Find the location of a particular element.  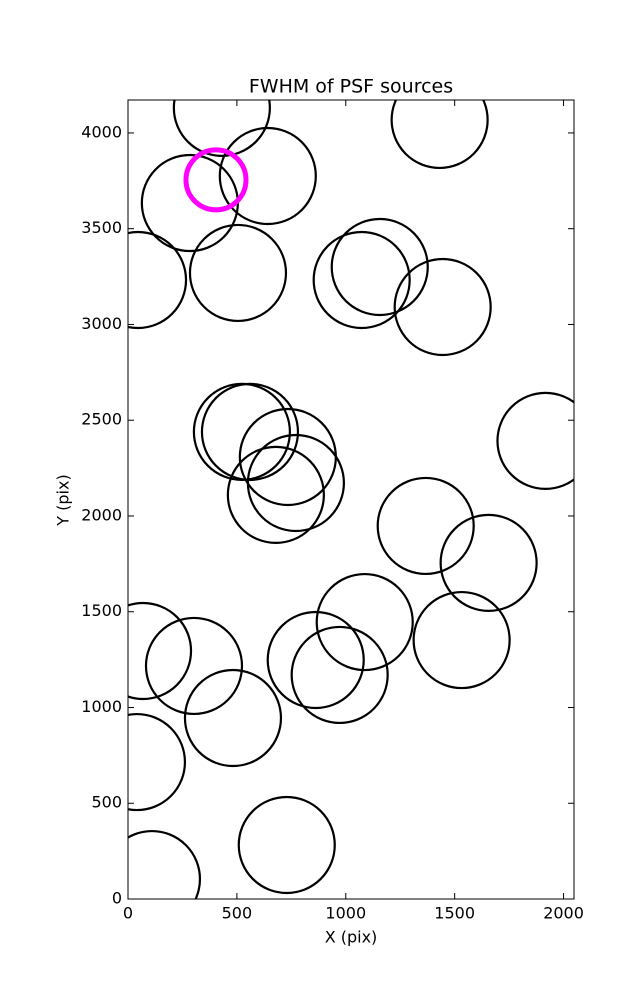

x-tick-label: 1000 is located at coordinates (345, 913).